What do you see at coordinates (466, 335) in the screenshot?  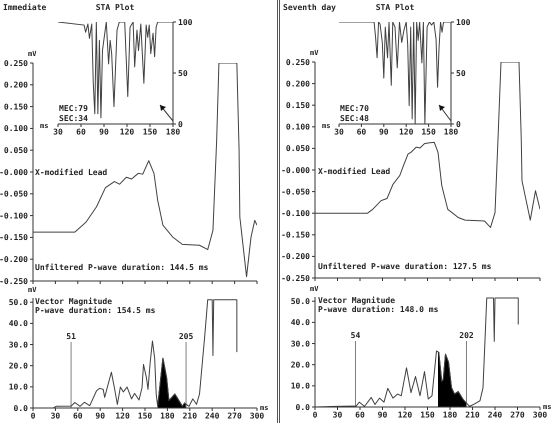 I see `ref-line-label: 202` at bounding box center [466, 335].